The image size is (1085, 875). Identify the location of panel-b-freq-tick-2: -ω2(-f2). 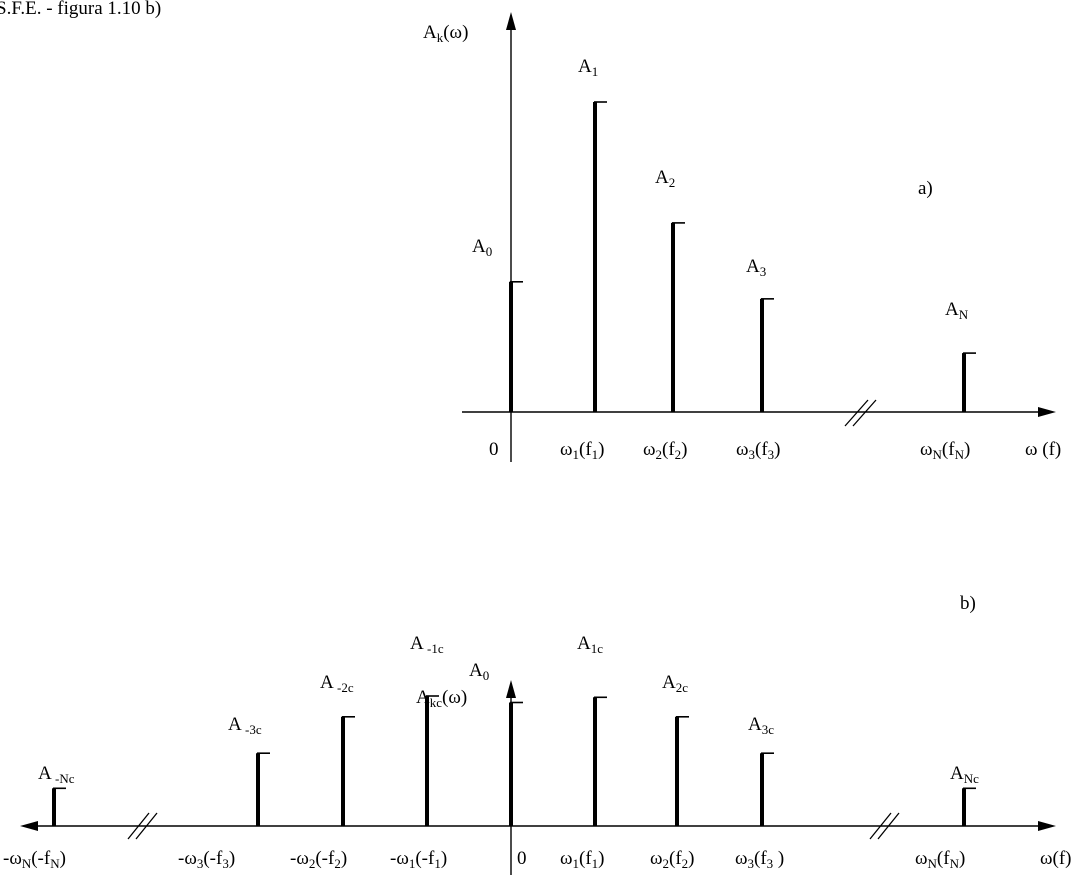
(318, 859).